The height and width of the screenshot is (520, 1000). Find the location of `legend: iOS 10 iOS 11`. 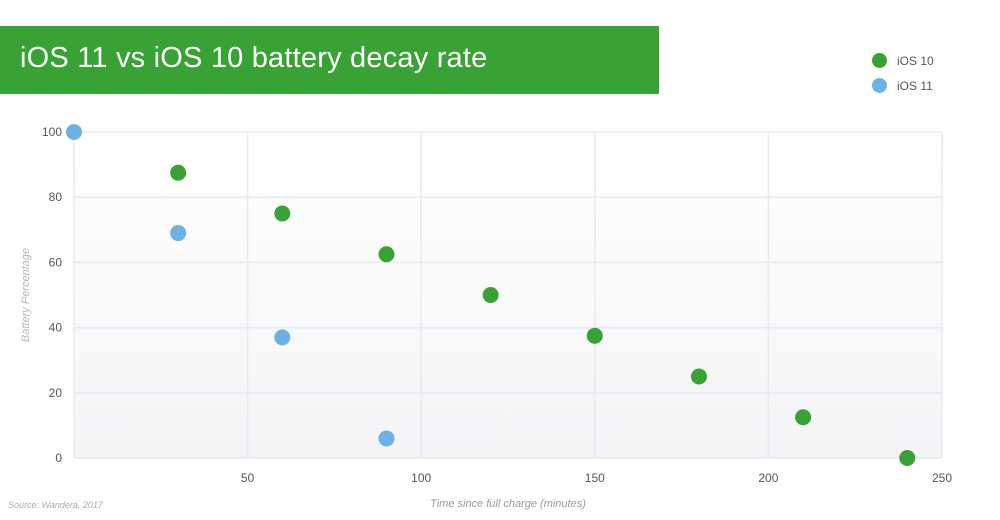

legend: iOS 10 iOS 11 is located at coordinates (903, 73).